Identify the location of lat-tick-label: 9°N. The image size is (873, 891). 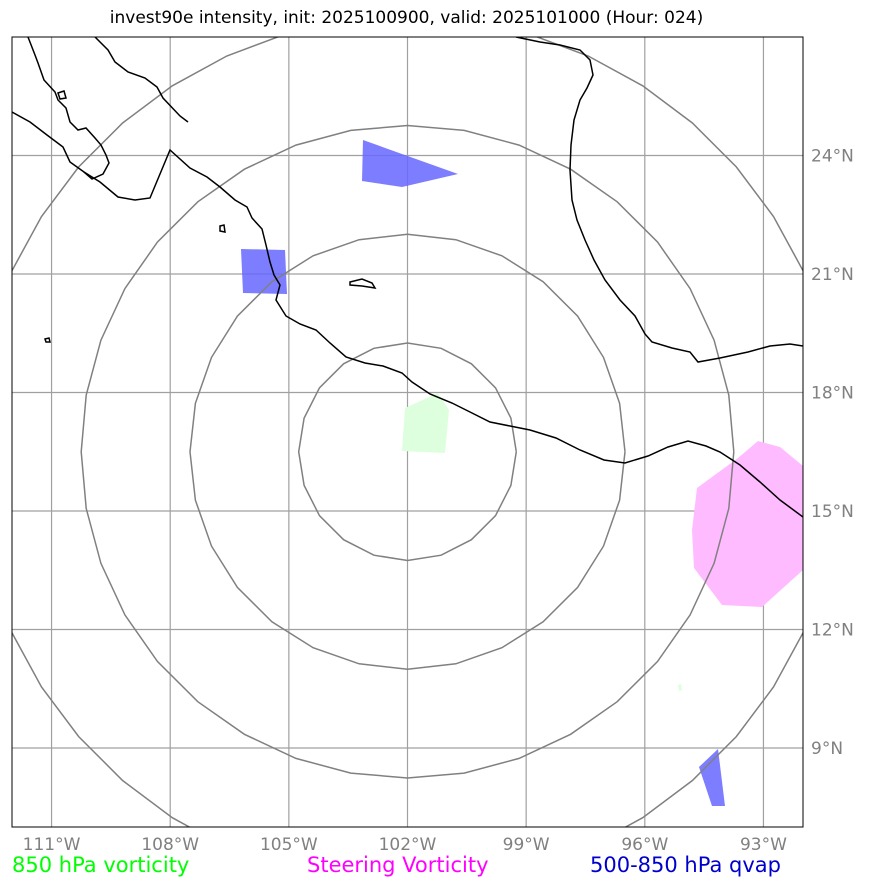
(827, 749).